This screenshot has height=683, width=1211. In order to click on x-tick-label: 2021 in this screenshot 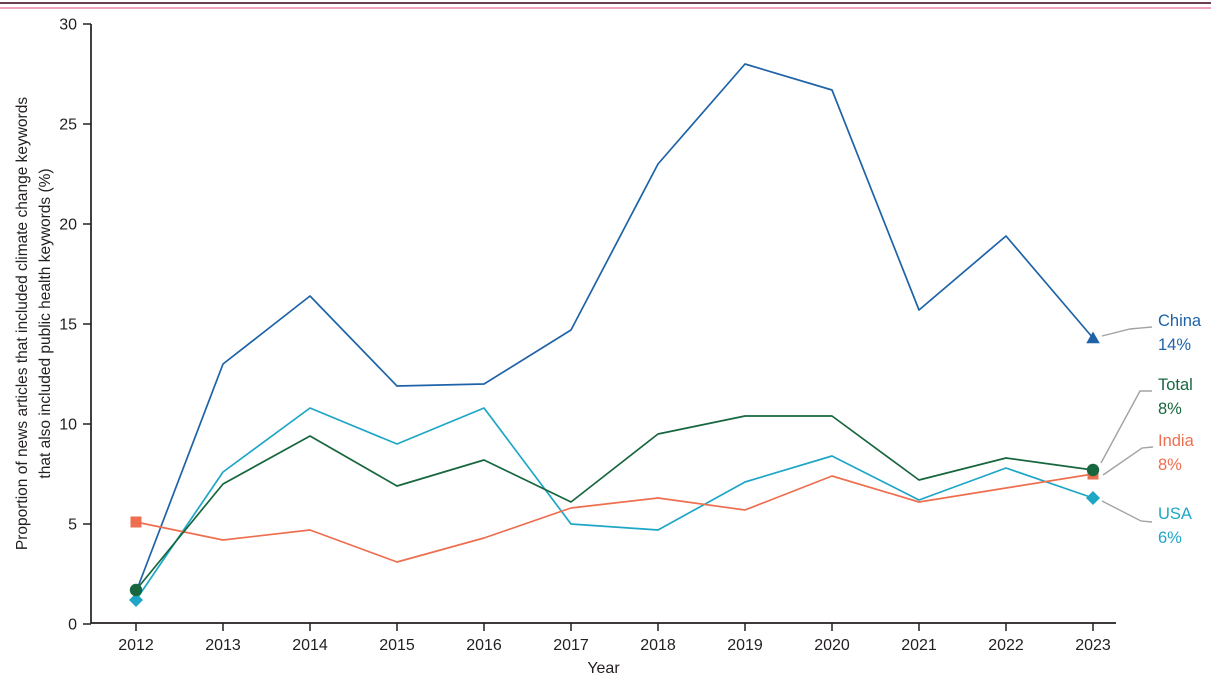, I will do `click(919, 645)`.